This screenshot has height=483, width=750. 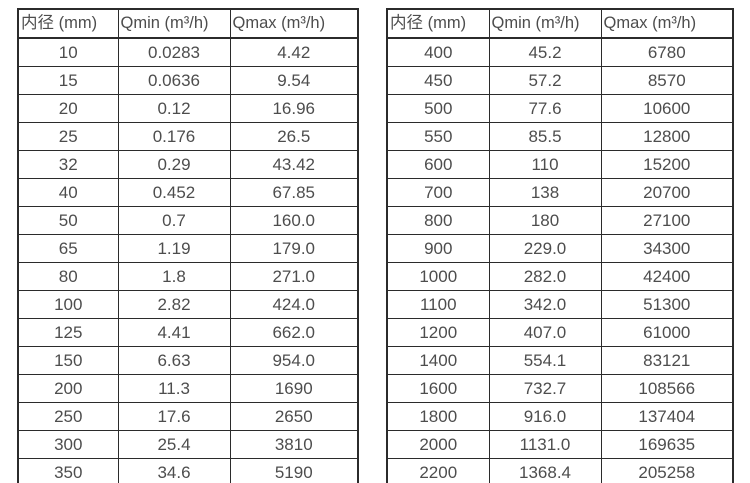 What do you see at coordinates (294, 470) in the screenshot?
I see `qmax-cell: 5190` at bounding box center [294, 470].